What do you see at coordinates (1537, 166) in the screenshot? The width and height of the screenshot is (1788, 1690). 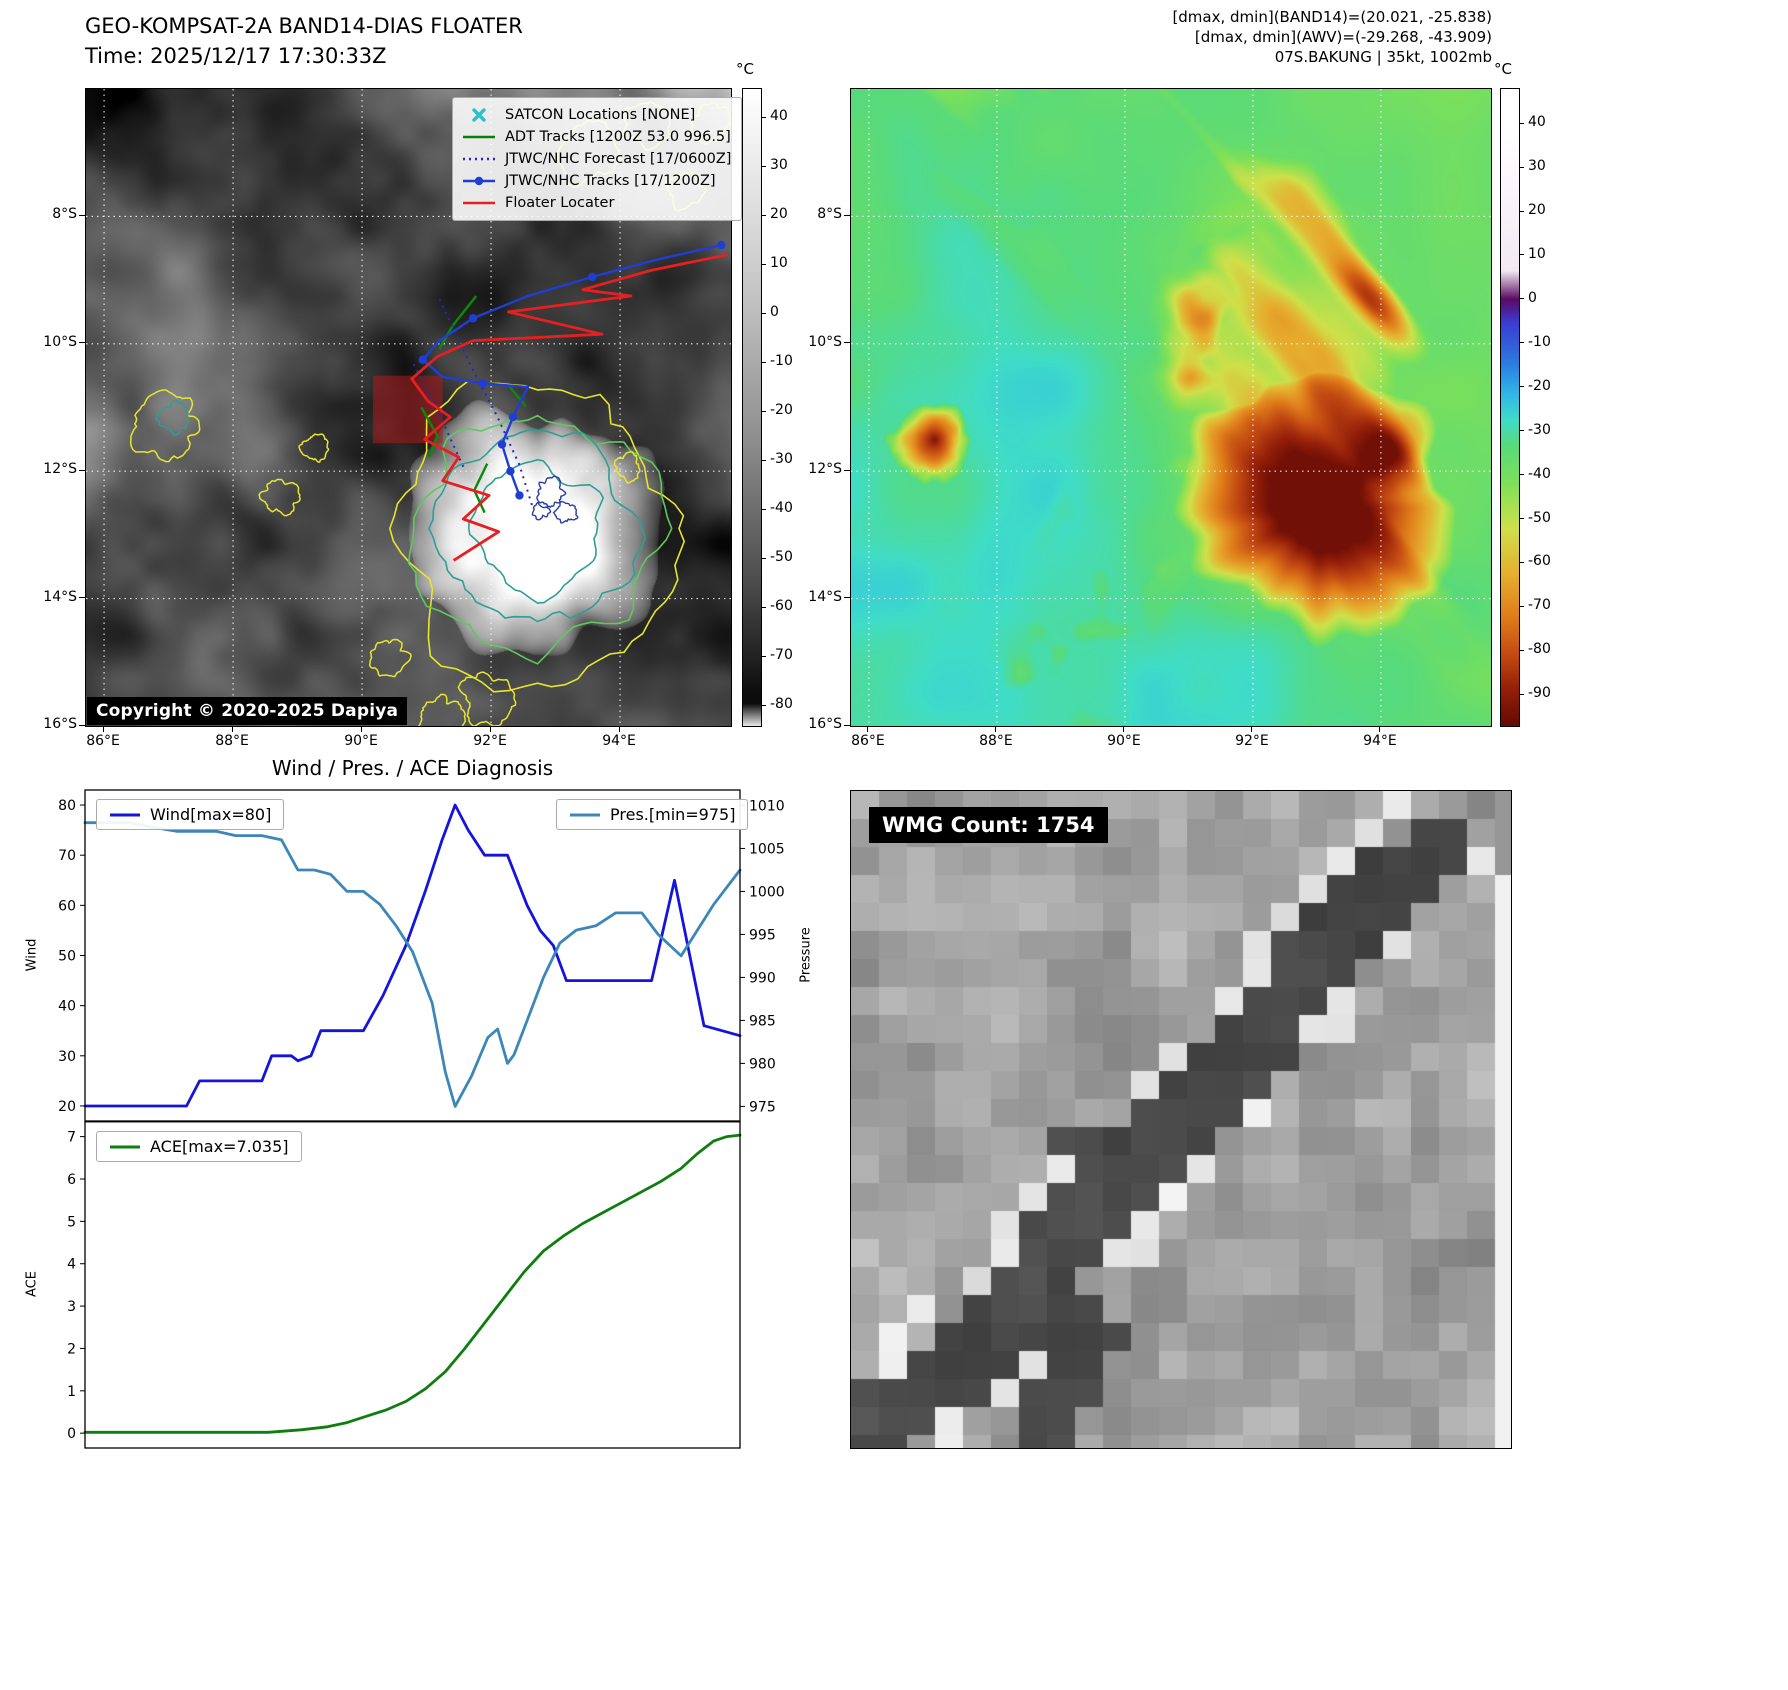 I see `colorbar-tick-label: 30` at bounding box center [1537, 166].